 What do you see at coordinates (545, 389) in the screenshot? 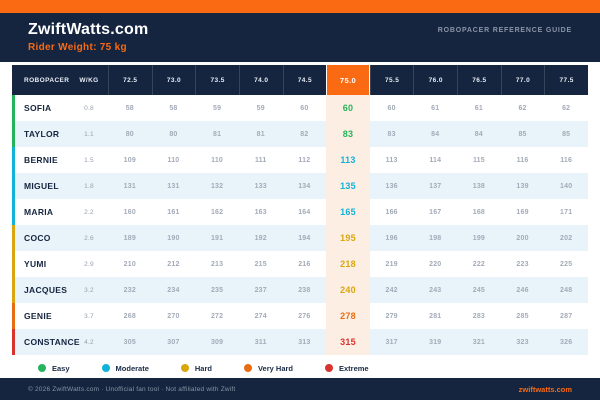
I see `footer-site-link: zwiftwatts.com` at bounding box center [545, 389].